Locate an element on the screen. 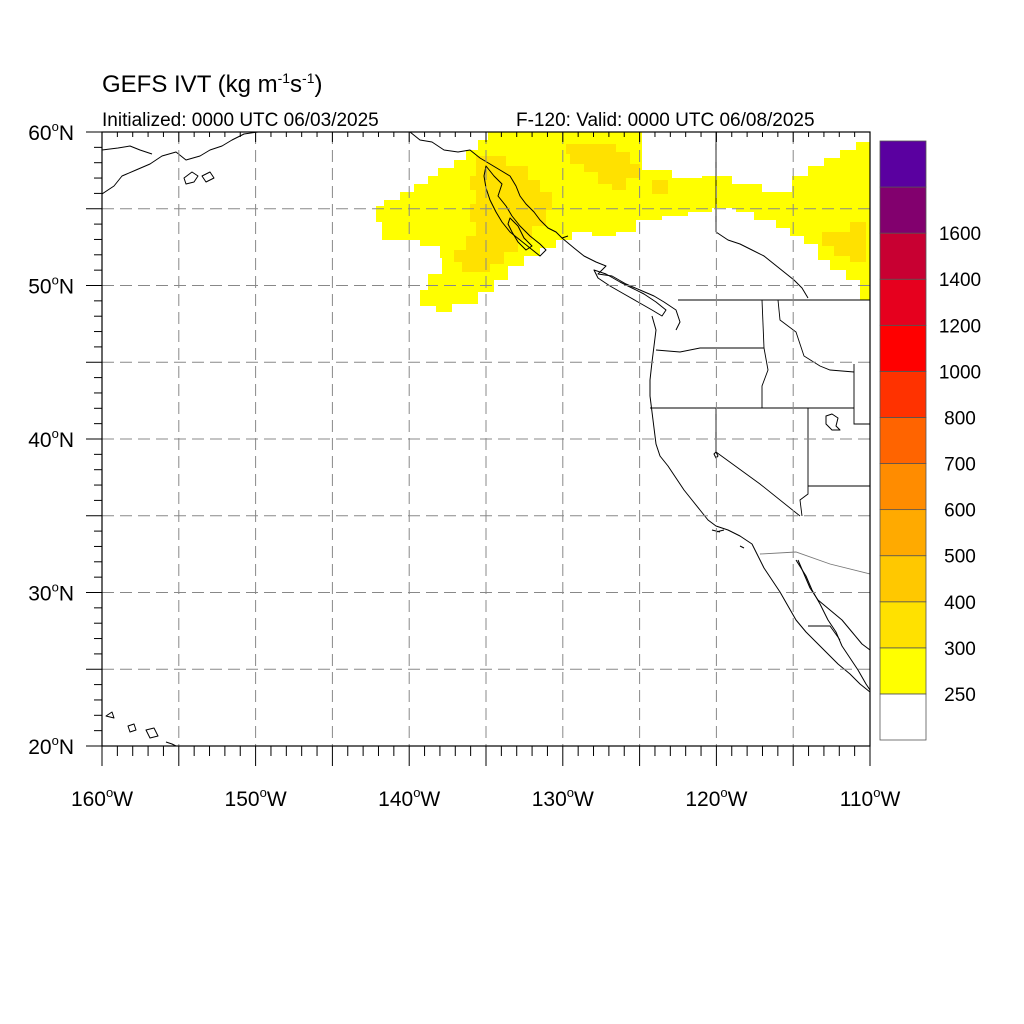  lat-label: 60oN is located at coordinates (51, 132).